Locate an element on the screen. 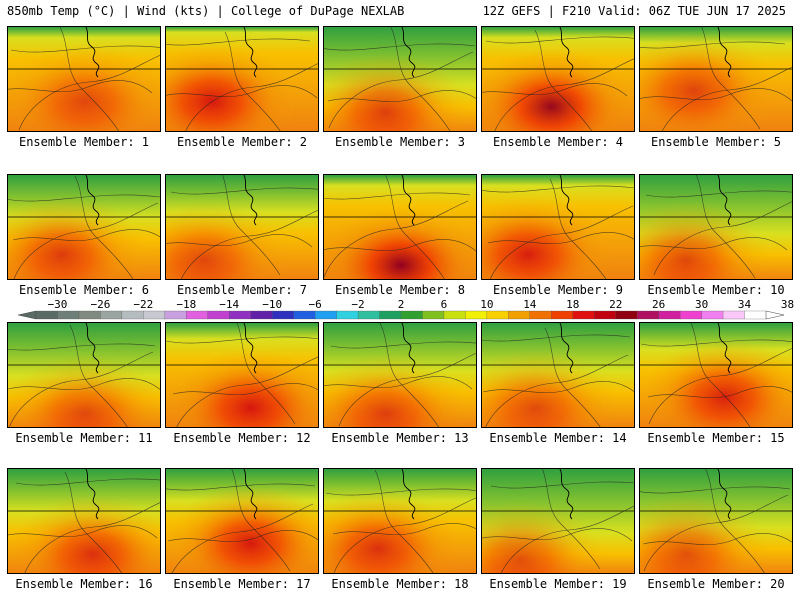  colorbar-tick-label: 6 is located at coordinates (444, 304).